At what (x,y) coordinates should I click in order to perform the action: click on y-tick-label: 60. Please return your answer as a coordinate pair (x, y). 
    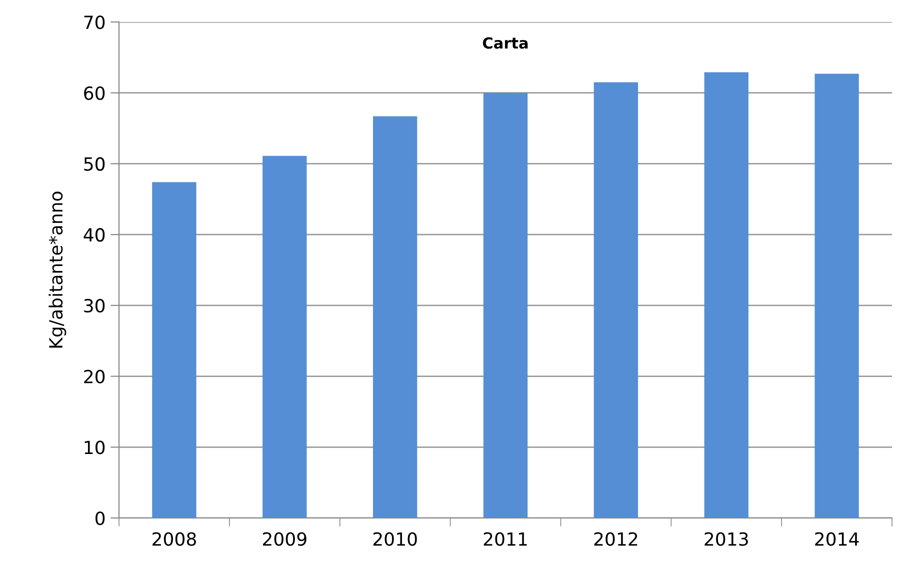
    Looking at the image, I should click on (94, 93).